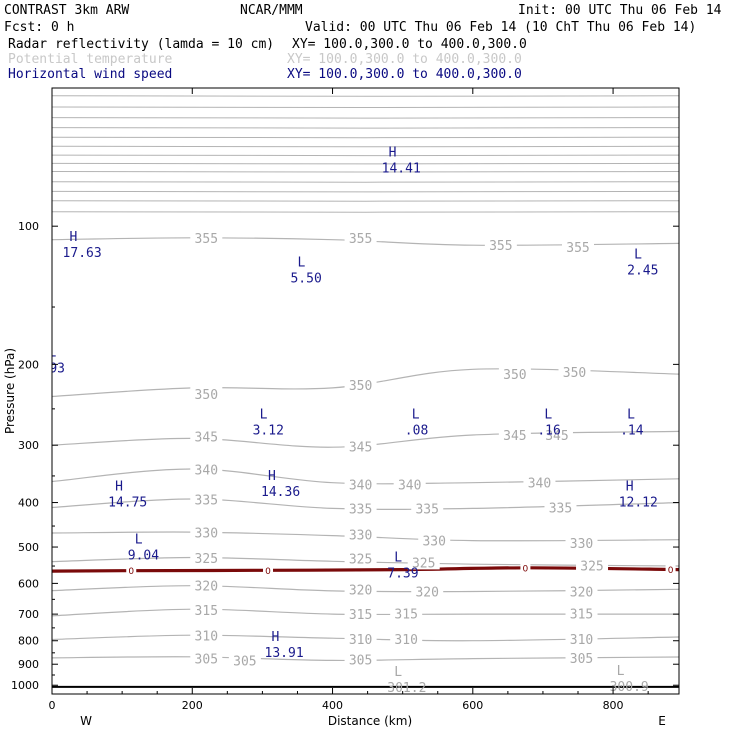 The width and height of the screenshot is (740, 740). What do you see at coordinates (206, 587) in the screenshot?
I see `isentrope-label-320: 320` at bounding box center [206, 587].